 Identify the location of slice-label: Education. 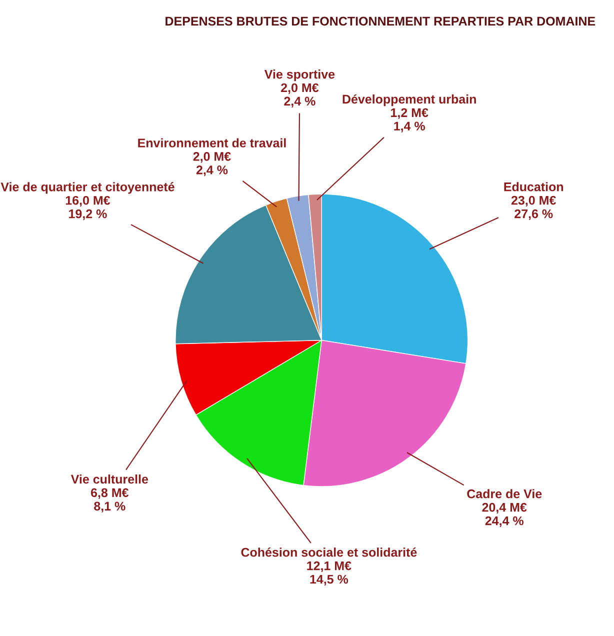
(534, 187).